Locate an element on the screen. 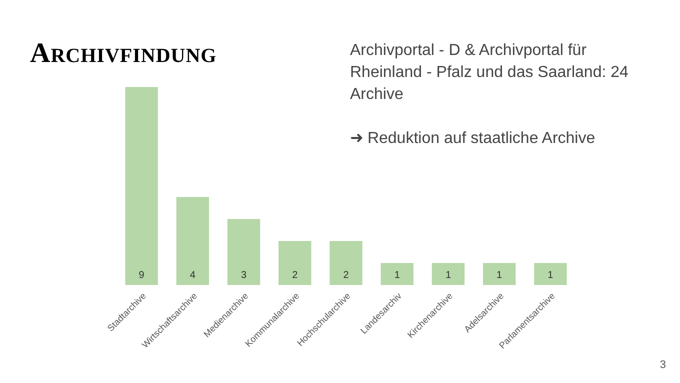 The width and height of the screenshot is (680, 383). data-label: 9 is located at coordinates (141, 275).